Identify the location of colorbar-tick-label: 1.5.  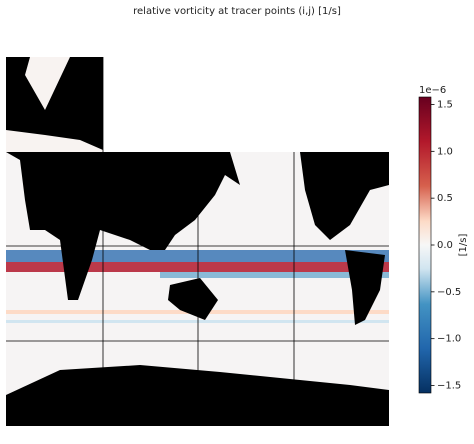
(445, 104).